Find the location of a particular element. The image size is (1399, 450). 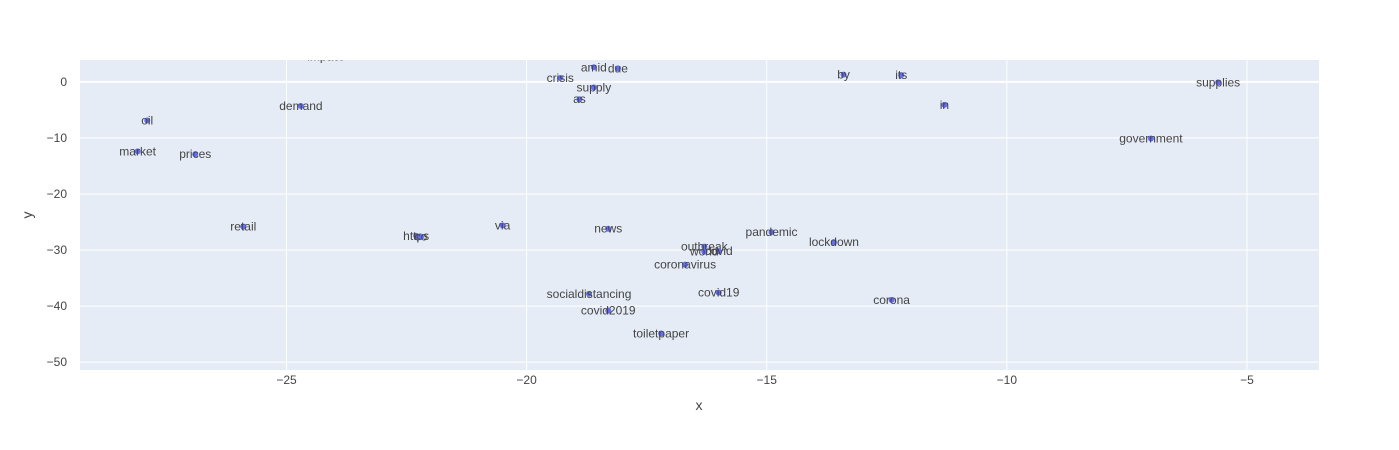

point-label: covid is located at coordinates (719, 251).